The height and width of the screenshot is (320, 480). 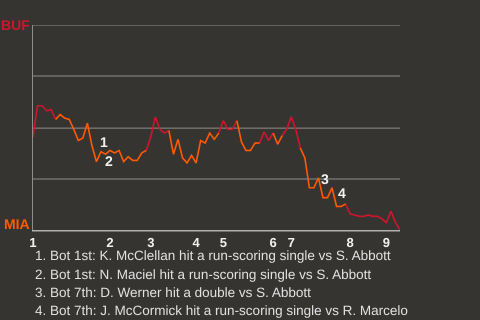 What do you see at coordinates (15, 25) in the screenshot?
I see `text: BUF` at bounding box center [15, 25].